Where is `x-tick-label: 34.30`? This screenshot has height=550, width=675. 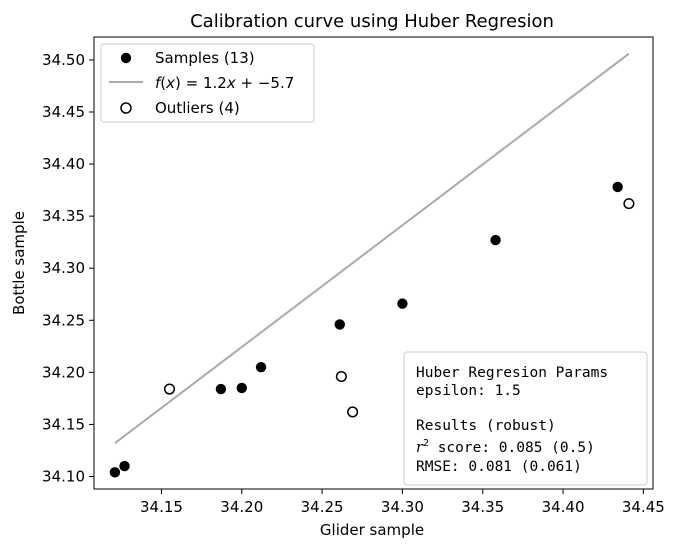 x-tick-label: 34.30 is located at coordinates (402, 507).